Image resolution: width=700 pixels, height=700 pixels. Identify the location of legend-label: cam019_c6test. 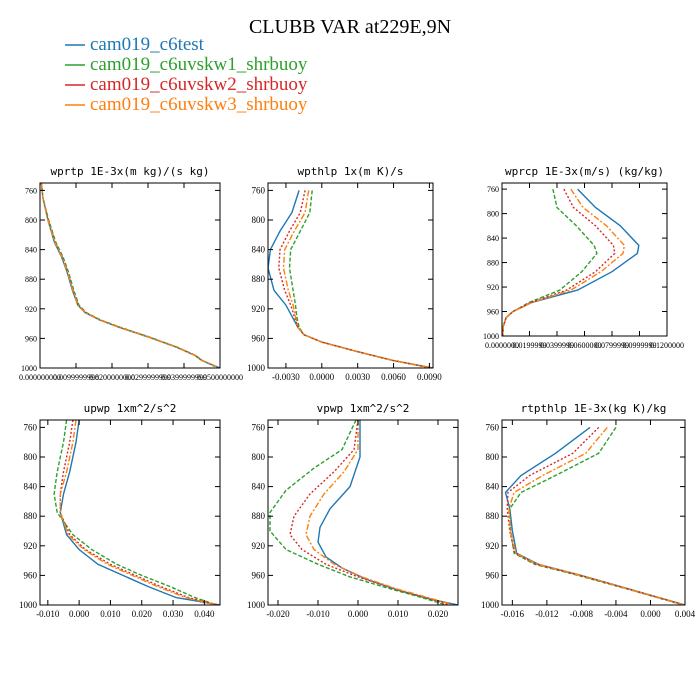
(147, 44).